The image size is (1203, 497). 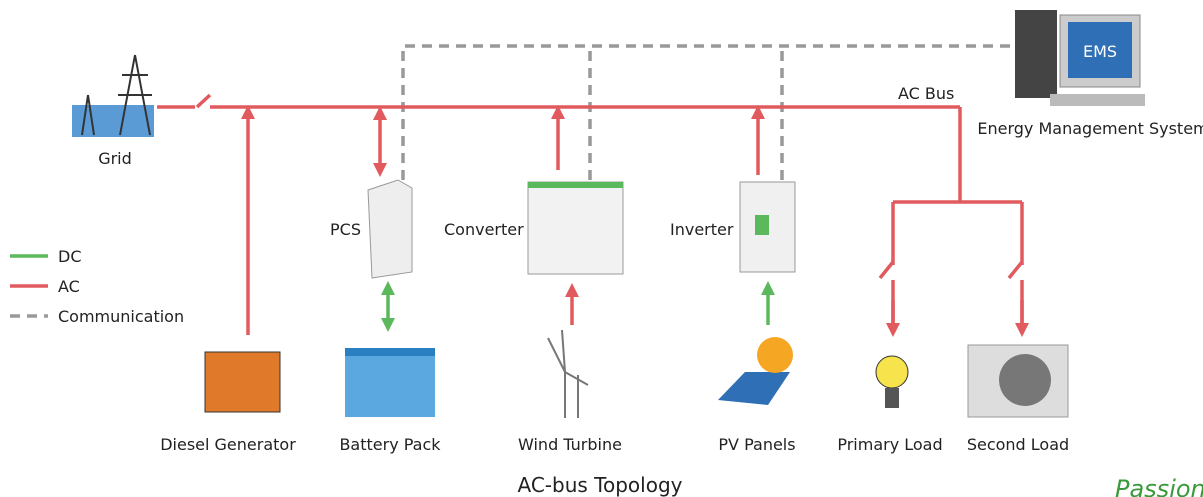 I want to click on legend-label: AC, so click(x=69, y=286).